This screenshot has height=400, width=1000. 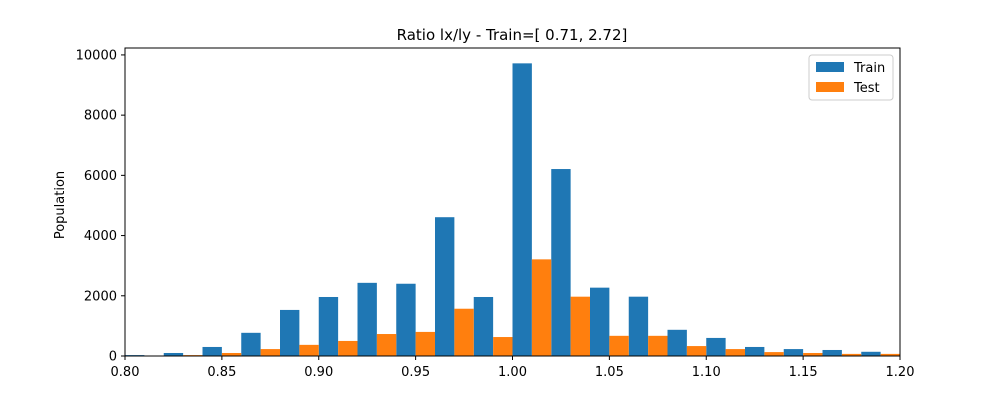 What do you see at coordinates (803, 372) in the screenshot?
I see `x-tick-label: 1.15` at bounding box center [803, 372].